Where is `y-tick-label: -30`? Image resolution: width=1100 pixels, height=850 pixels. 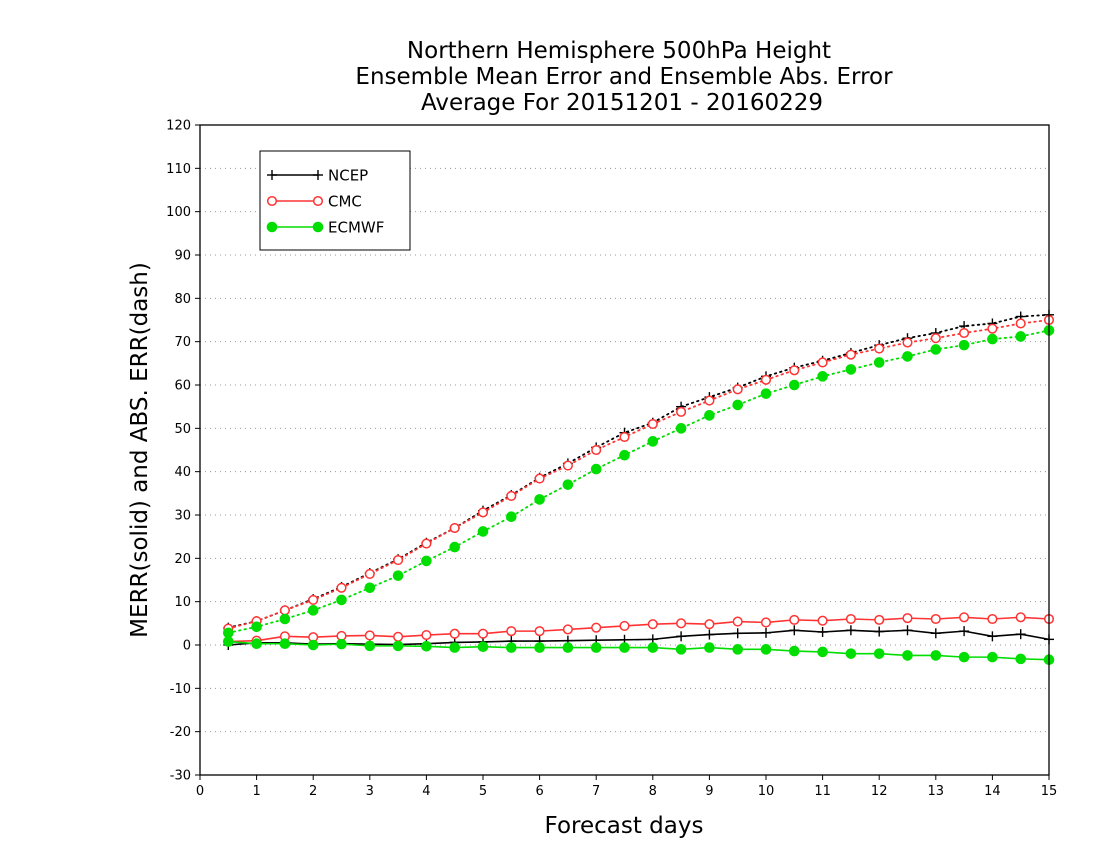
y-tick-label: -30 is located at coordinates (180, 776).